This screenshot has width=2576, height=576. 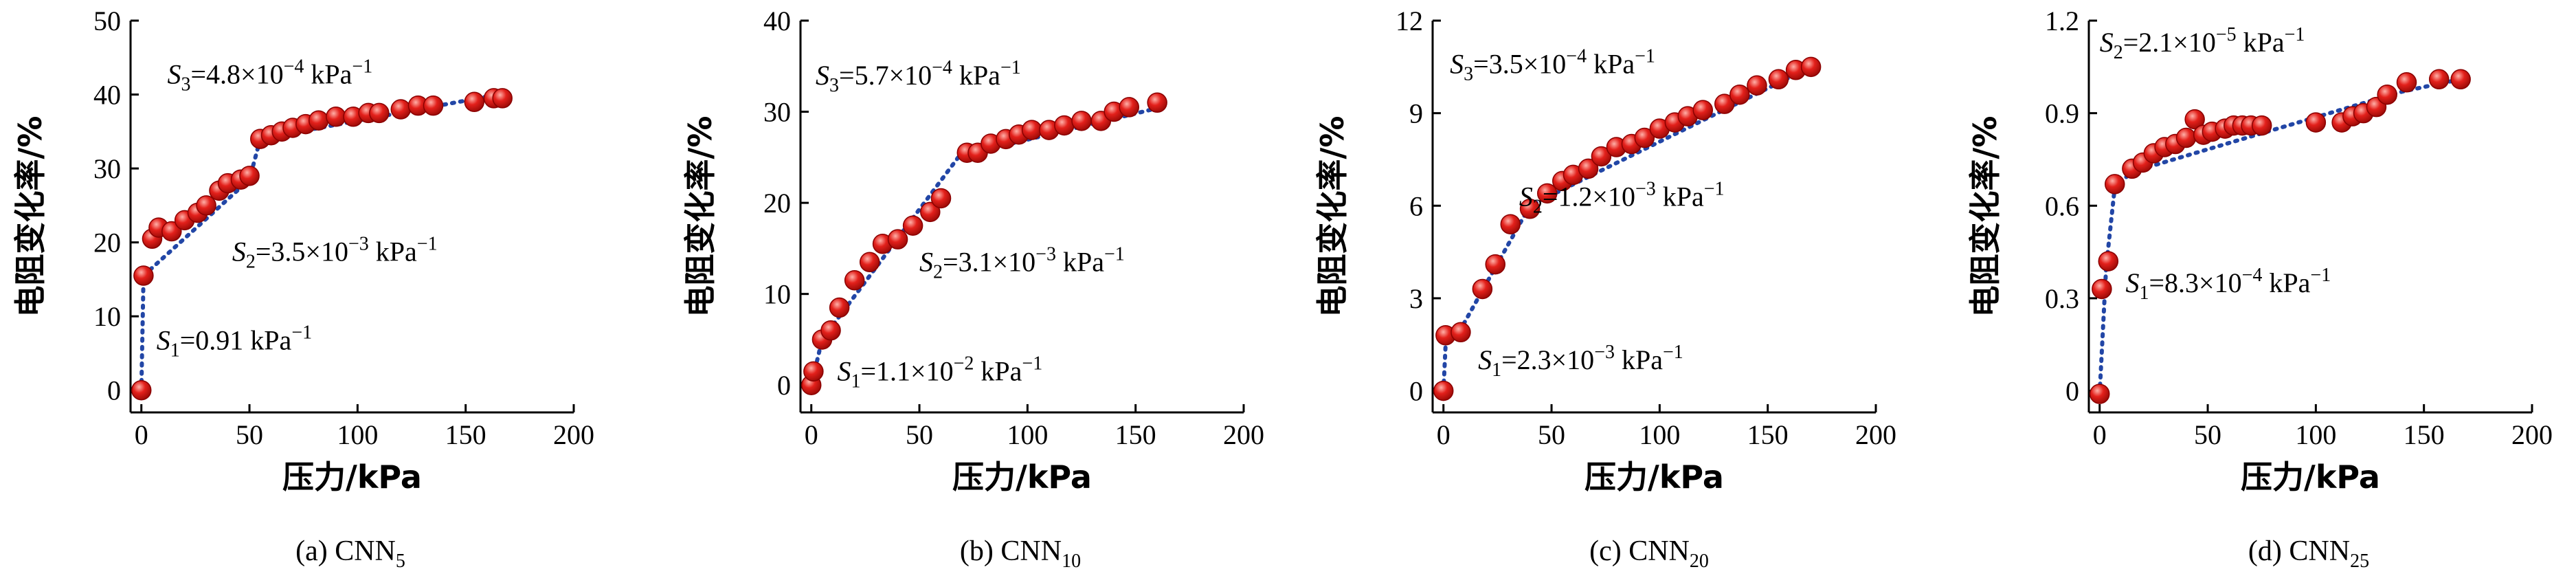 I want to click on sensitivity-annotation: S3=4.8×10−4 kPa−1, so click(x=269, y=75).